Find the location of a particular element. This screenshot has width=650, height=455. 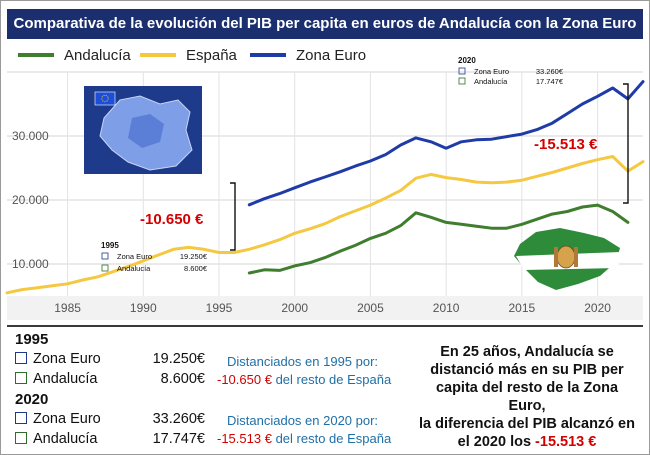

legend-espana-swatch is located at coordinates (158, 55).